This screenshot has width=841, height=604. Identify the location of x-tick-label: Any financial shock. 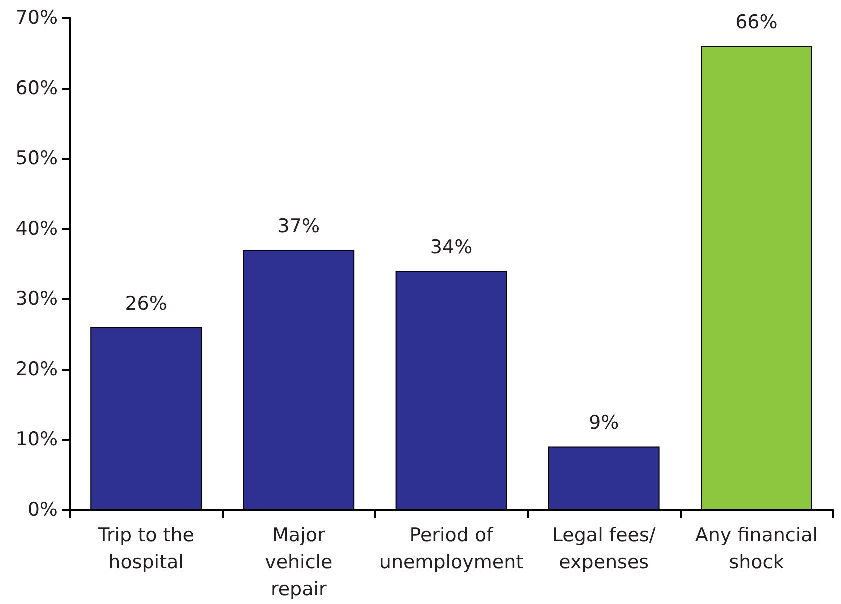
(756, 549).